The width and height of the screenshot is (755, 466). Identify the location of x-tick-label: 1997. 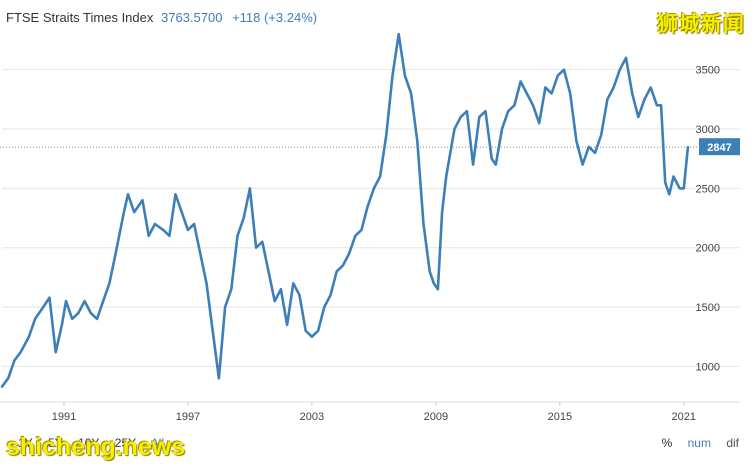
(188, 417).